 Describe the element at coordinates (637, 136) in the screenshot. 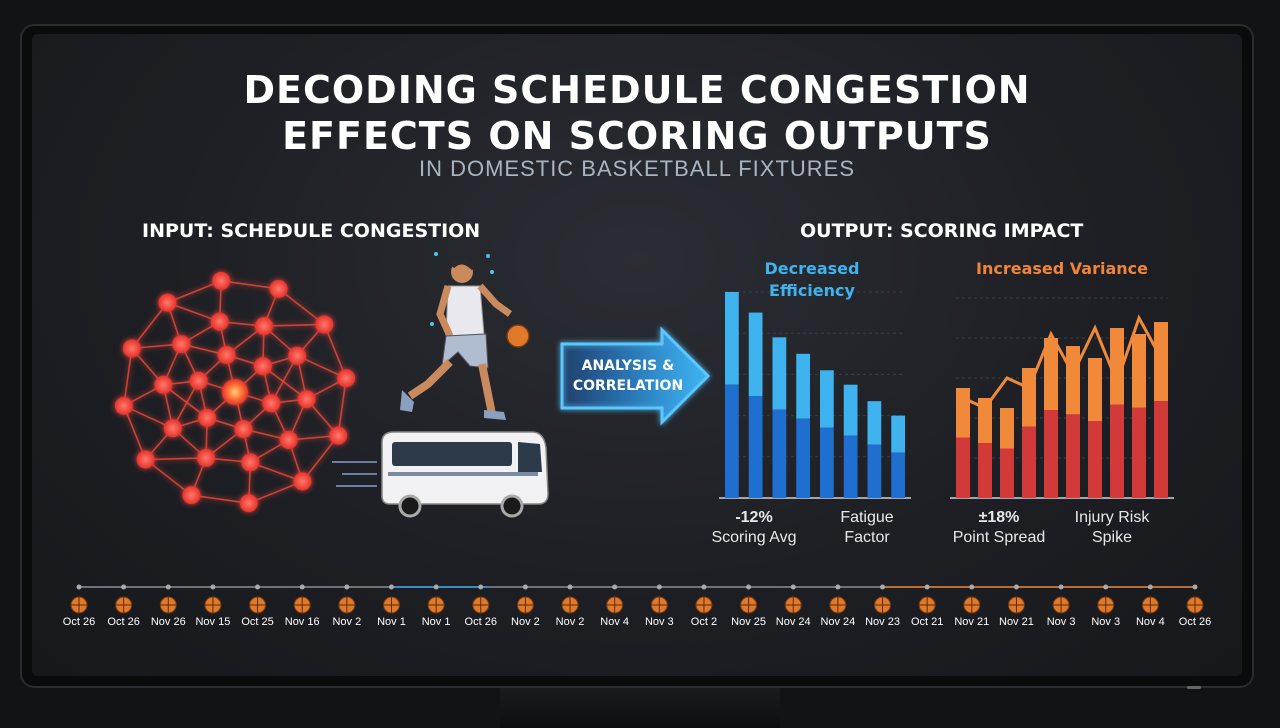

I see `title-line-2: EFFECTS ON SCORING OUTPUTS` at that location.